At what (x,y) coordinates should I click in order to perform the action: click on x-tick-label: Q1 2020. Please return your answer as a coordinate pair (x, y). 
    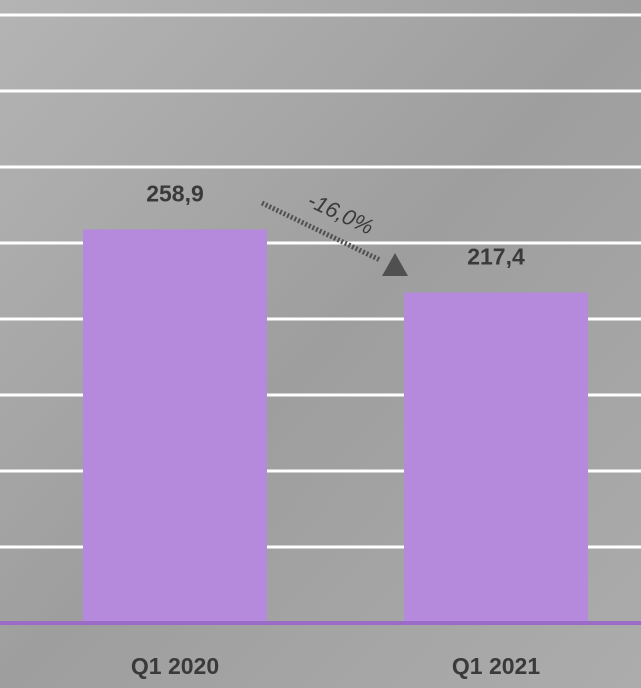
    Looking at the image, I should click on (175, 666).